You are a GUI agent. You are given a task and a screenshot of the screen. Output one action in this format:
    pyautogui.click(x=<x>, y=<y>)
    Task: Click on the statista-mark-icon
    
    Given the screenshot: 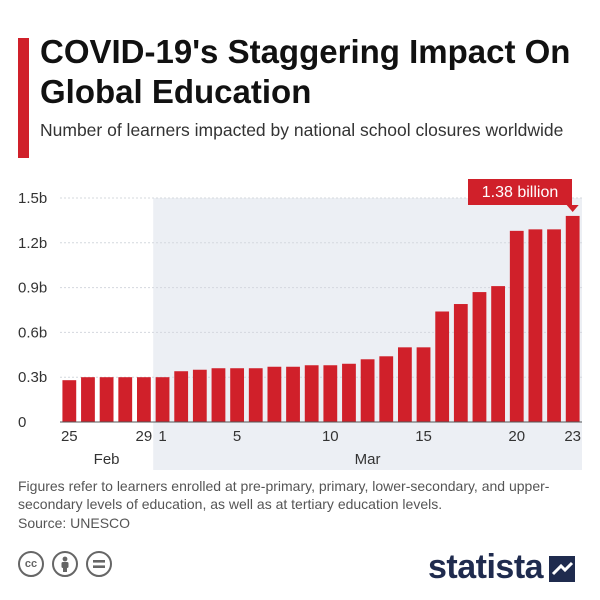 What is the action you would take?
    pyautogui.click(x=562, y=569)
    